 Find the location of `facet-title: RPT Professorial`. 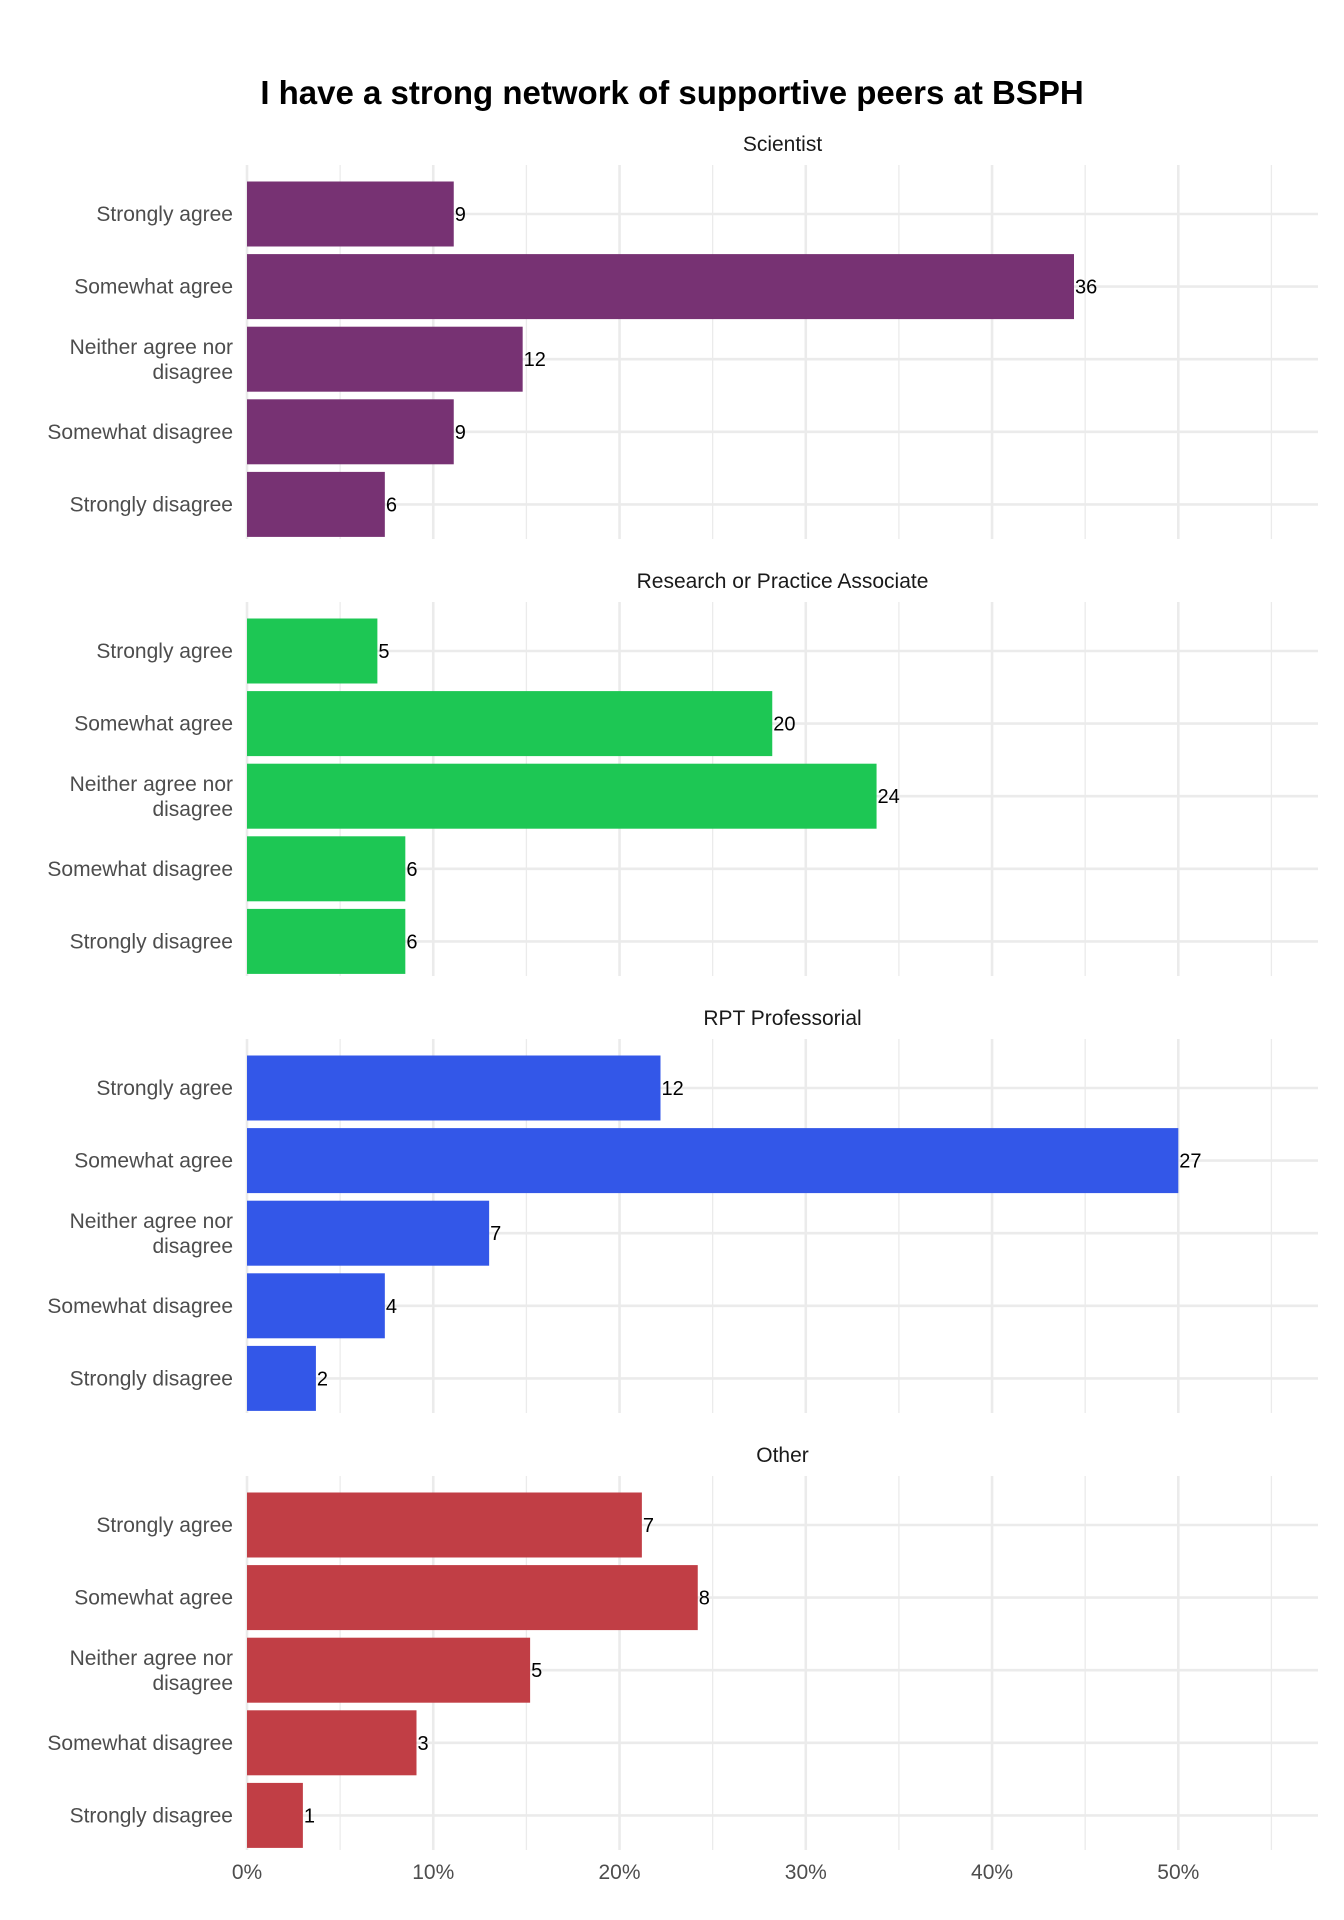

facet-title: RPT Professorial is located at coordinates (782, 1018).